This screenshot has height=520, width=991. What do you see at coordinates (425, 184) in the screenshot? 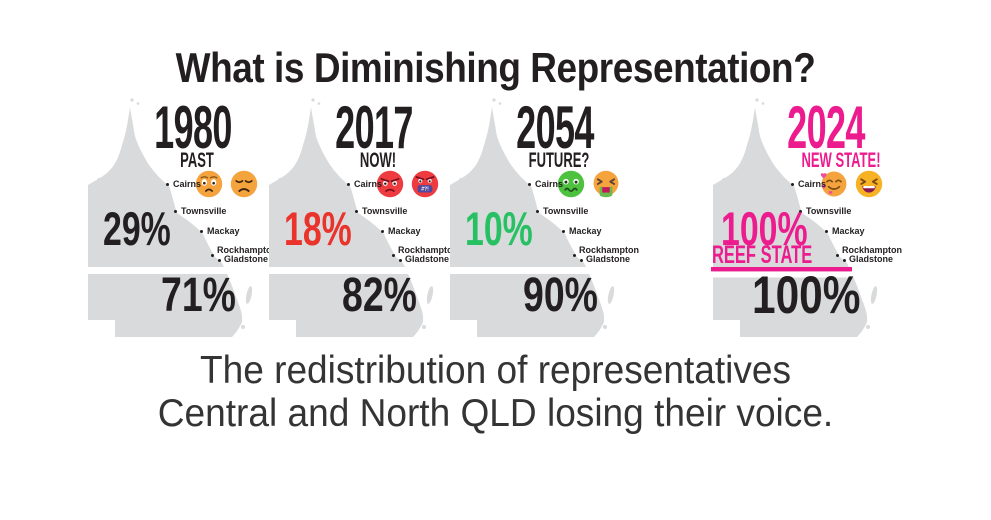
I see `cursing-face-emoji: #?!` at bounding box center [425, 184].